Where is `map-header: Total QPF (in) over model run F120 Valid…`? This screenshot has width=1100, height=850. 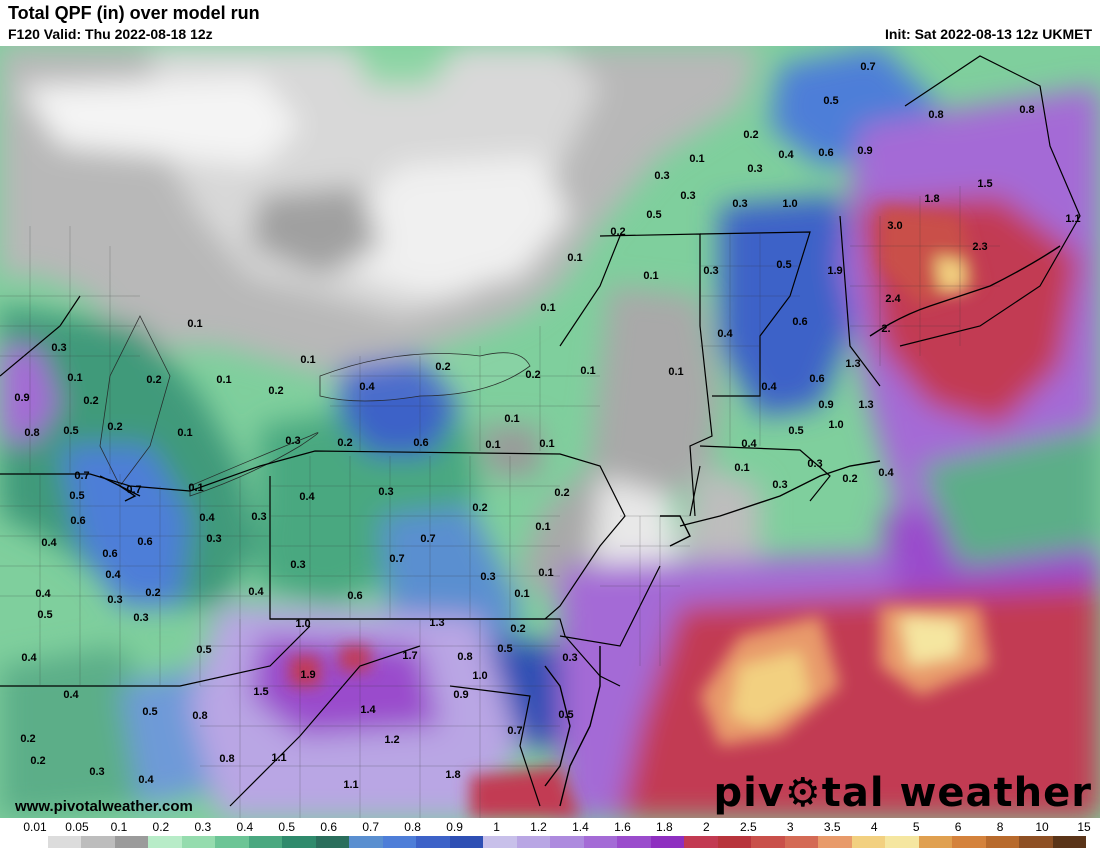
map-header: Total QPF (in) over model run F120 Valid… is located at coordinates (550, 23).